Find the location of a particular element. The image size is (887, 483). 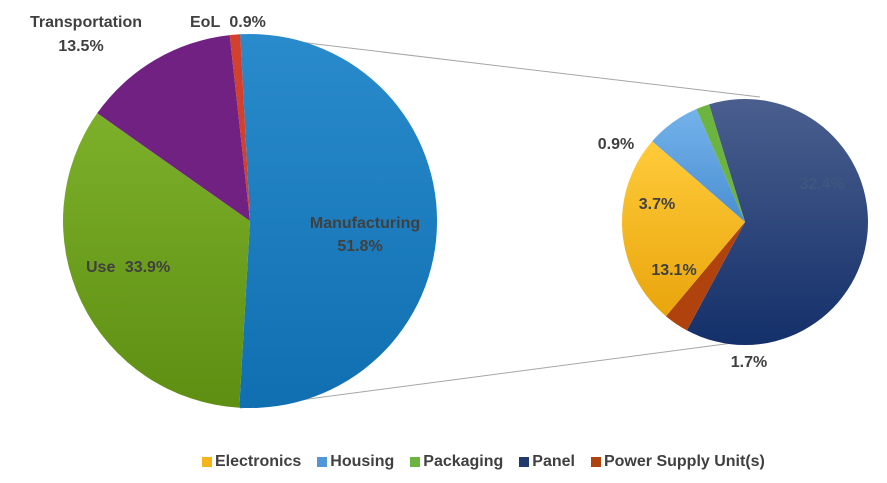

legend-label-electronics: Electronics is located at coordinates (258, 461).